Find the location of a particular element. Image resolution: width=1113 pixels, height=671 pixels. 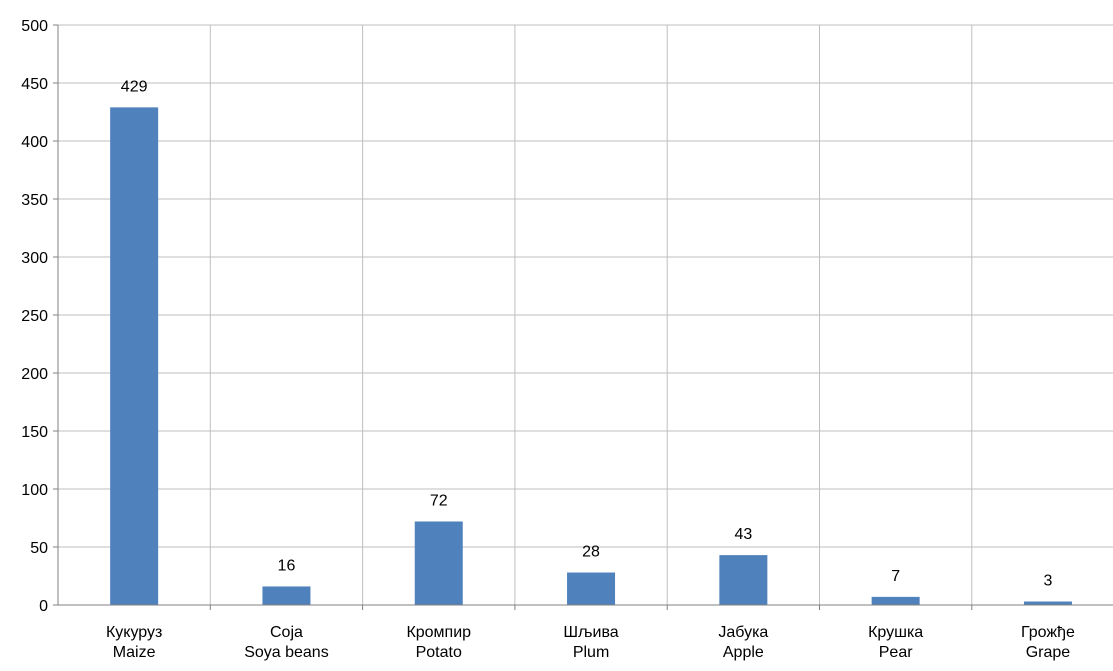

y-tick-label: 400 is located at coordinates (34, 142).